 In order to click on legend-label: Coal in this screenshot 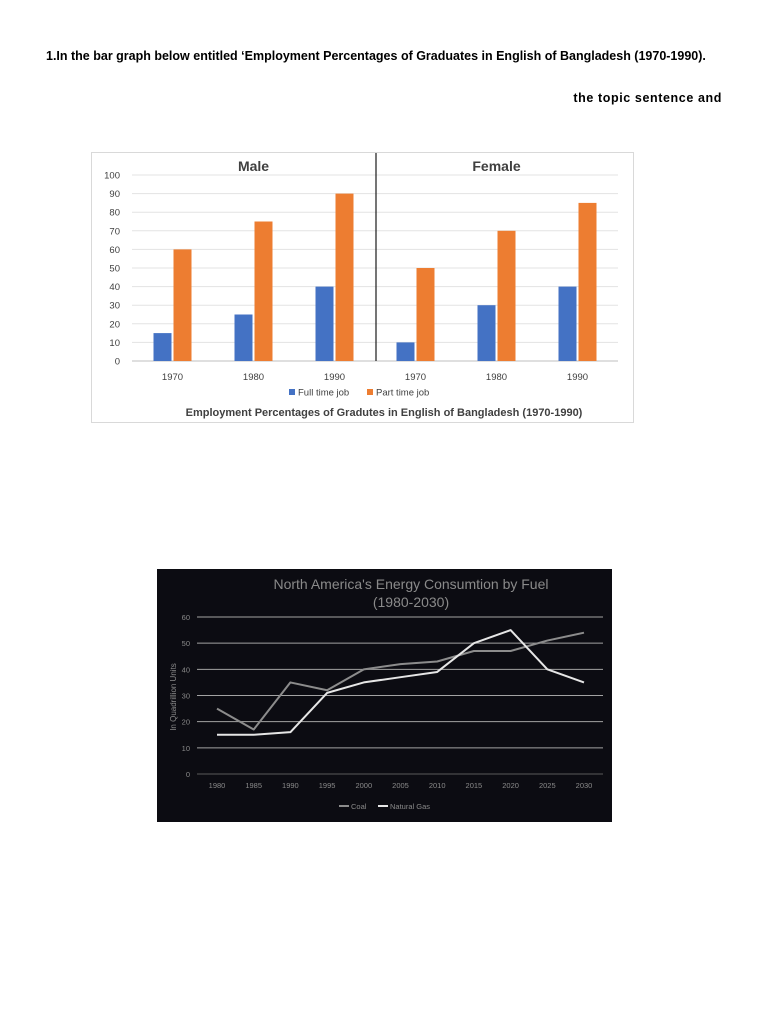, I will do `click(359, 806)`.